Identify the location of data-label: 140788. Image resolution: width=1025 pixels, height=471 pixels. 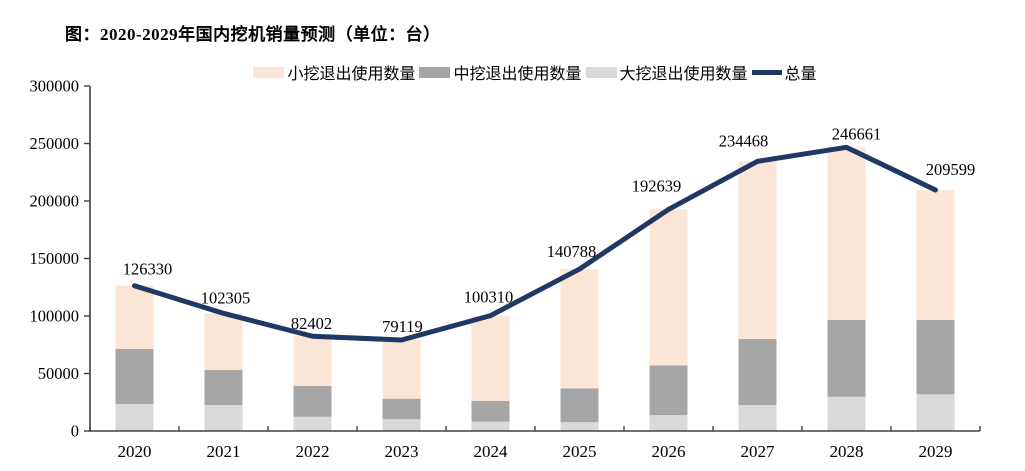
(572, 251).